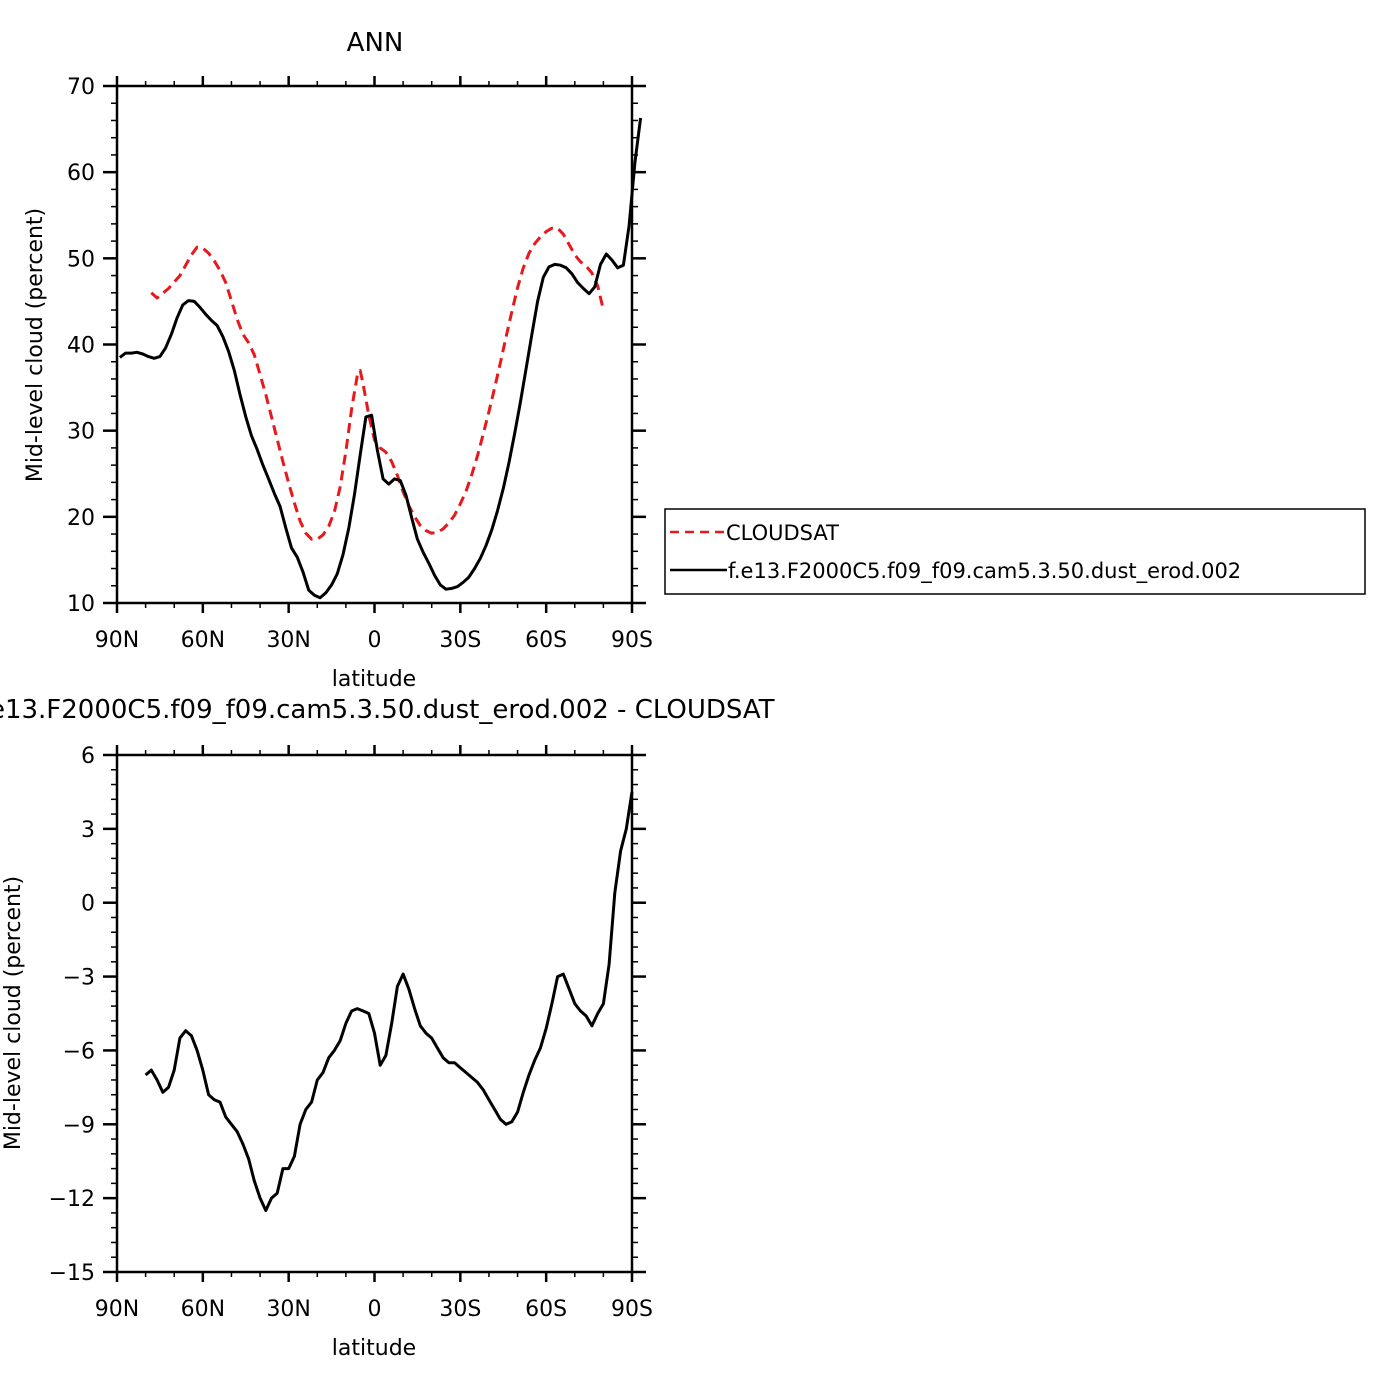 The image size is (1385, 1385). Describe the element at coordinates (117, 1309) in the screenshot. I see `bottom-panel-x-tick-label: 90N` at that location.